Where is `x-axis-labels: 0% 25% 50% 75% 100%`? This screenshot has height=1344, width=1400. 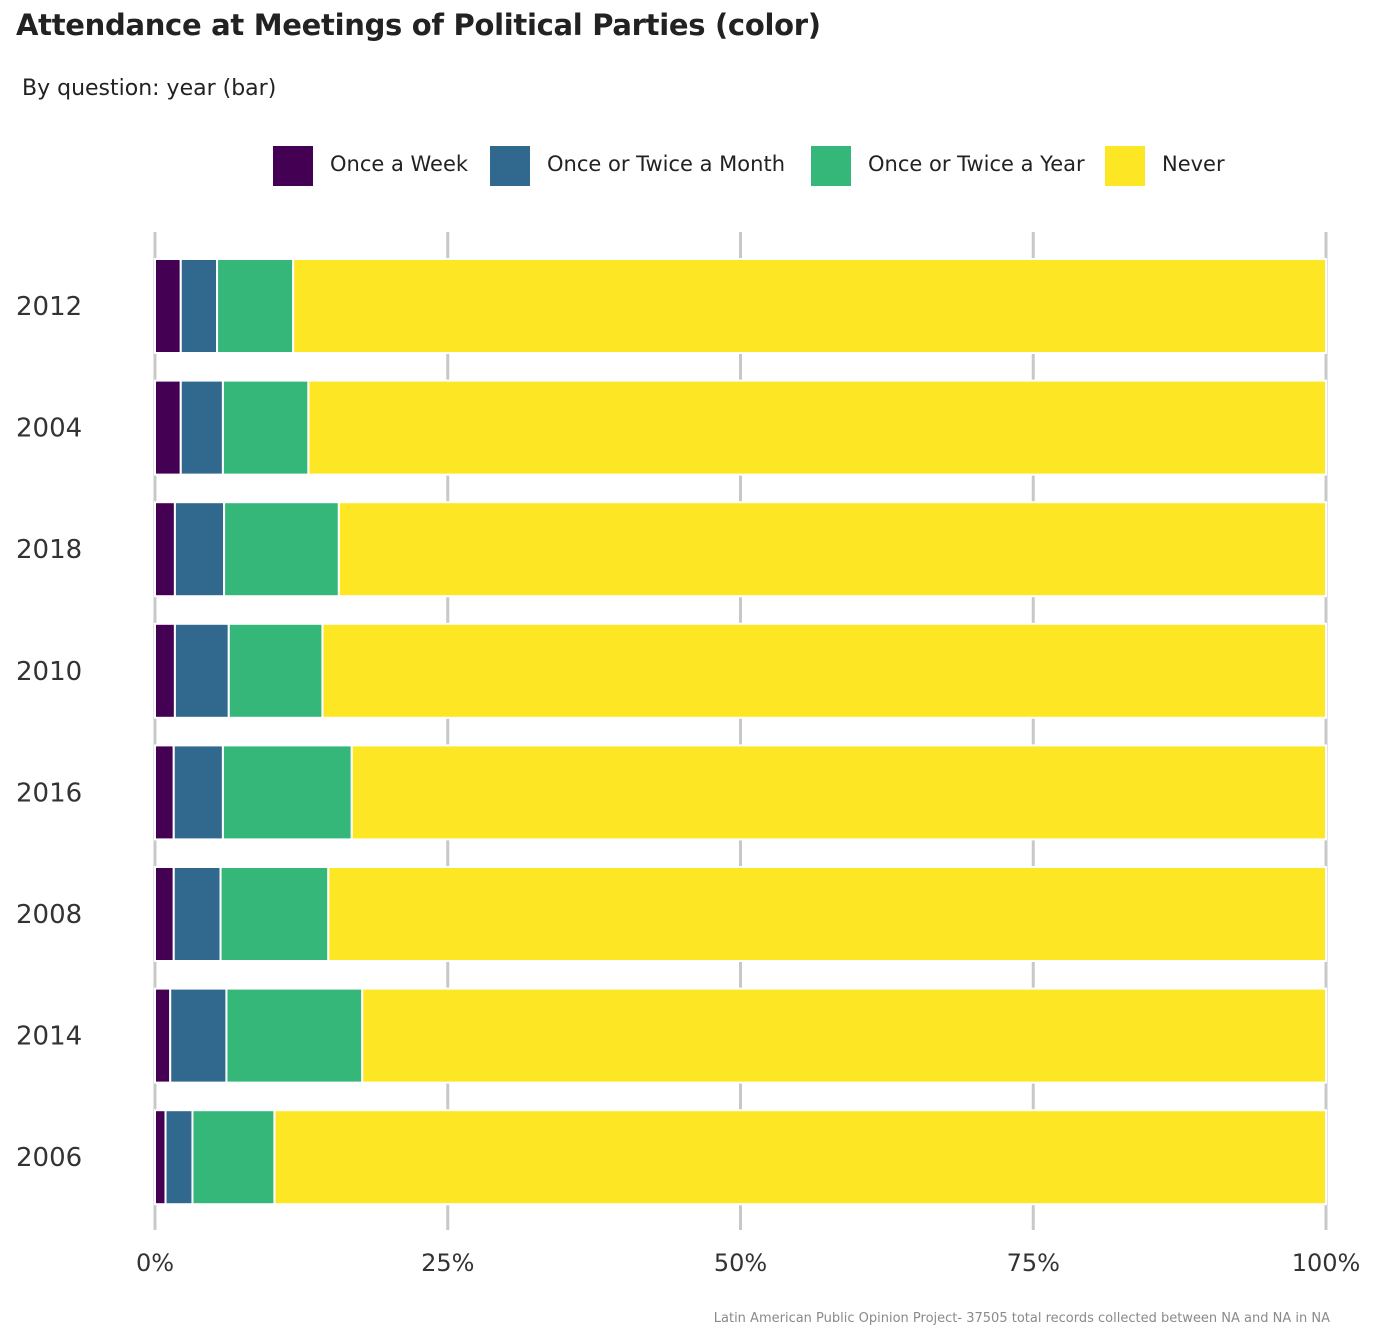 x-axis-labels: 0% 25% 50% 75% 100% is located at coordinates (748, 1263).